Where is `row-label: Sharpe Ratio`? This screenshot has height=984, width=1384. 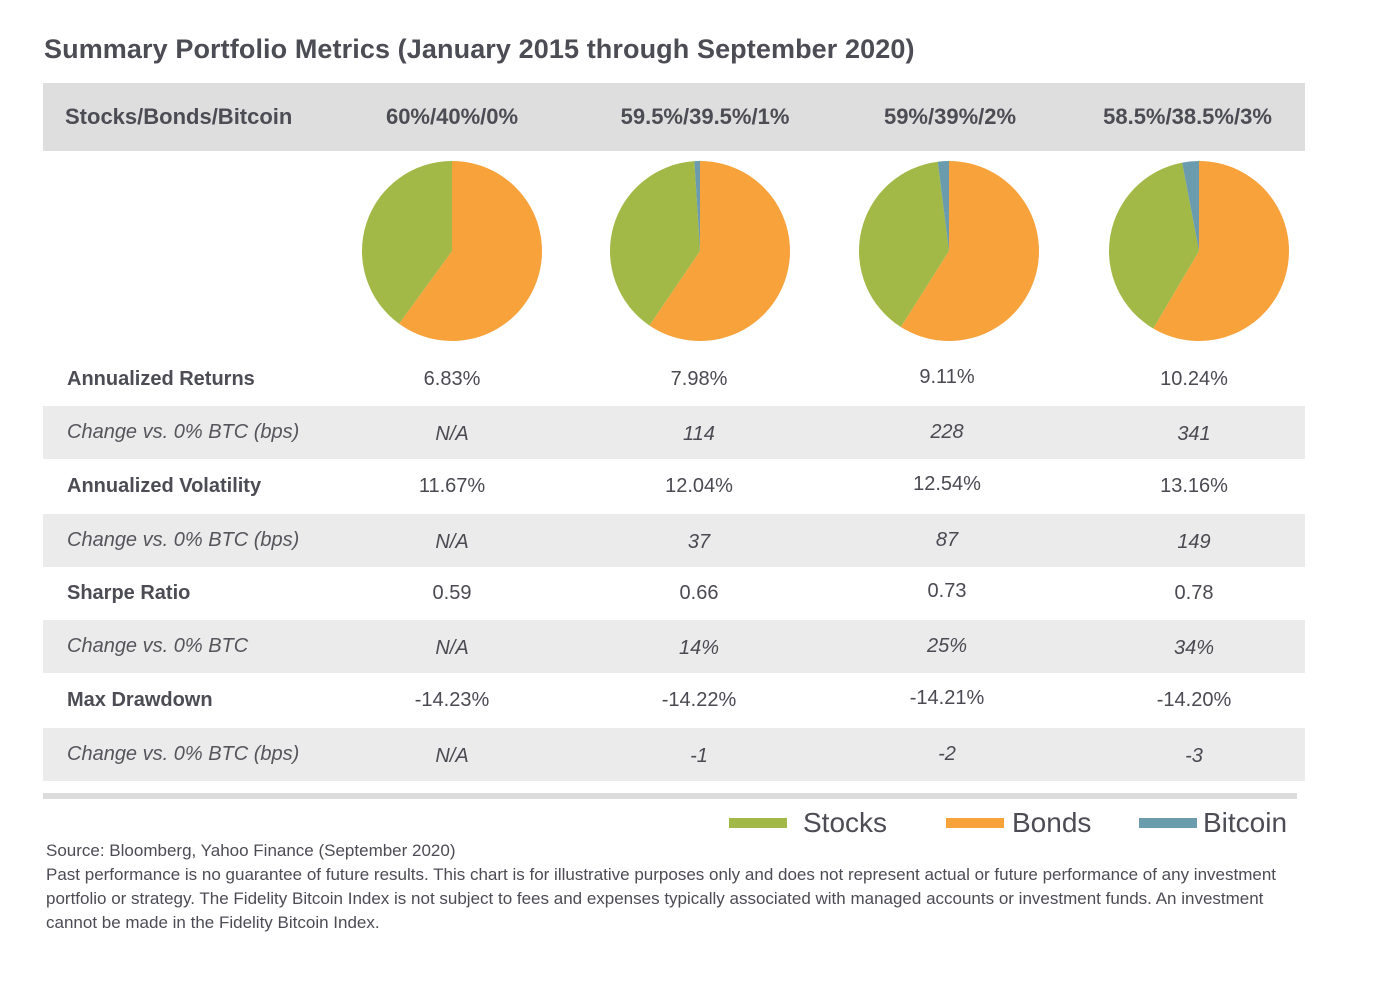
row-label: Sharpe Ratio is located at coordinates (129, 593).